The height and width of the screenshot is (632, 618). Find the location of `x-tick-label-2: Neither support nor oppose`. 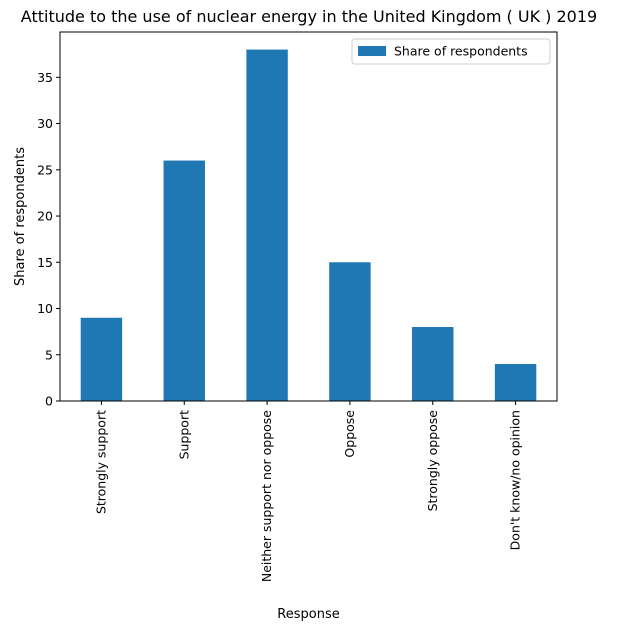

x-tick-label-2: Neither support nor oppose is located at coordinates (266, 496).